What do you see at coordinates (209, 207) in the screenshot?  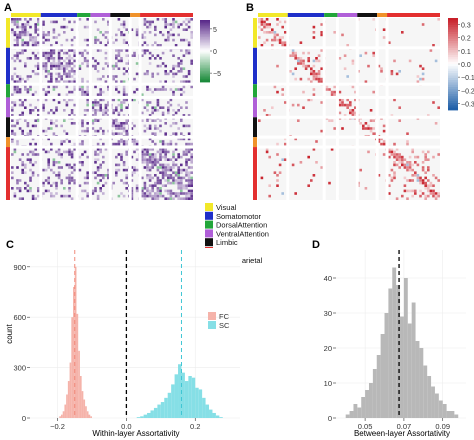 I see `legend-swatch-visual` at bounding box center [209, 207].